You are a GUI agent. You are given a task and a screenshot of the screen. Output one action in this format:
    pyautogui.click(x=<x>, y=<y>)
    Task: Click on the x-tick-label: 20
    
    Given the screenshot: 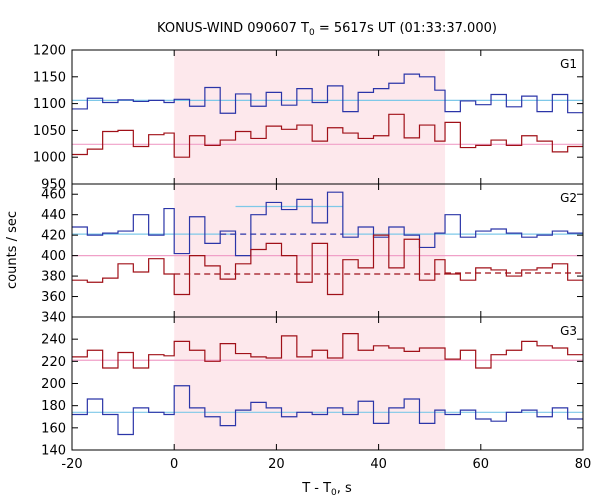 What is the action you would take?
    pyautogui.click(x=276, y=464)
    